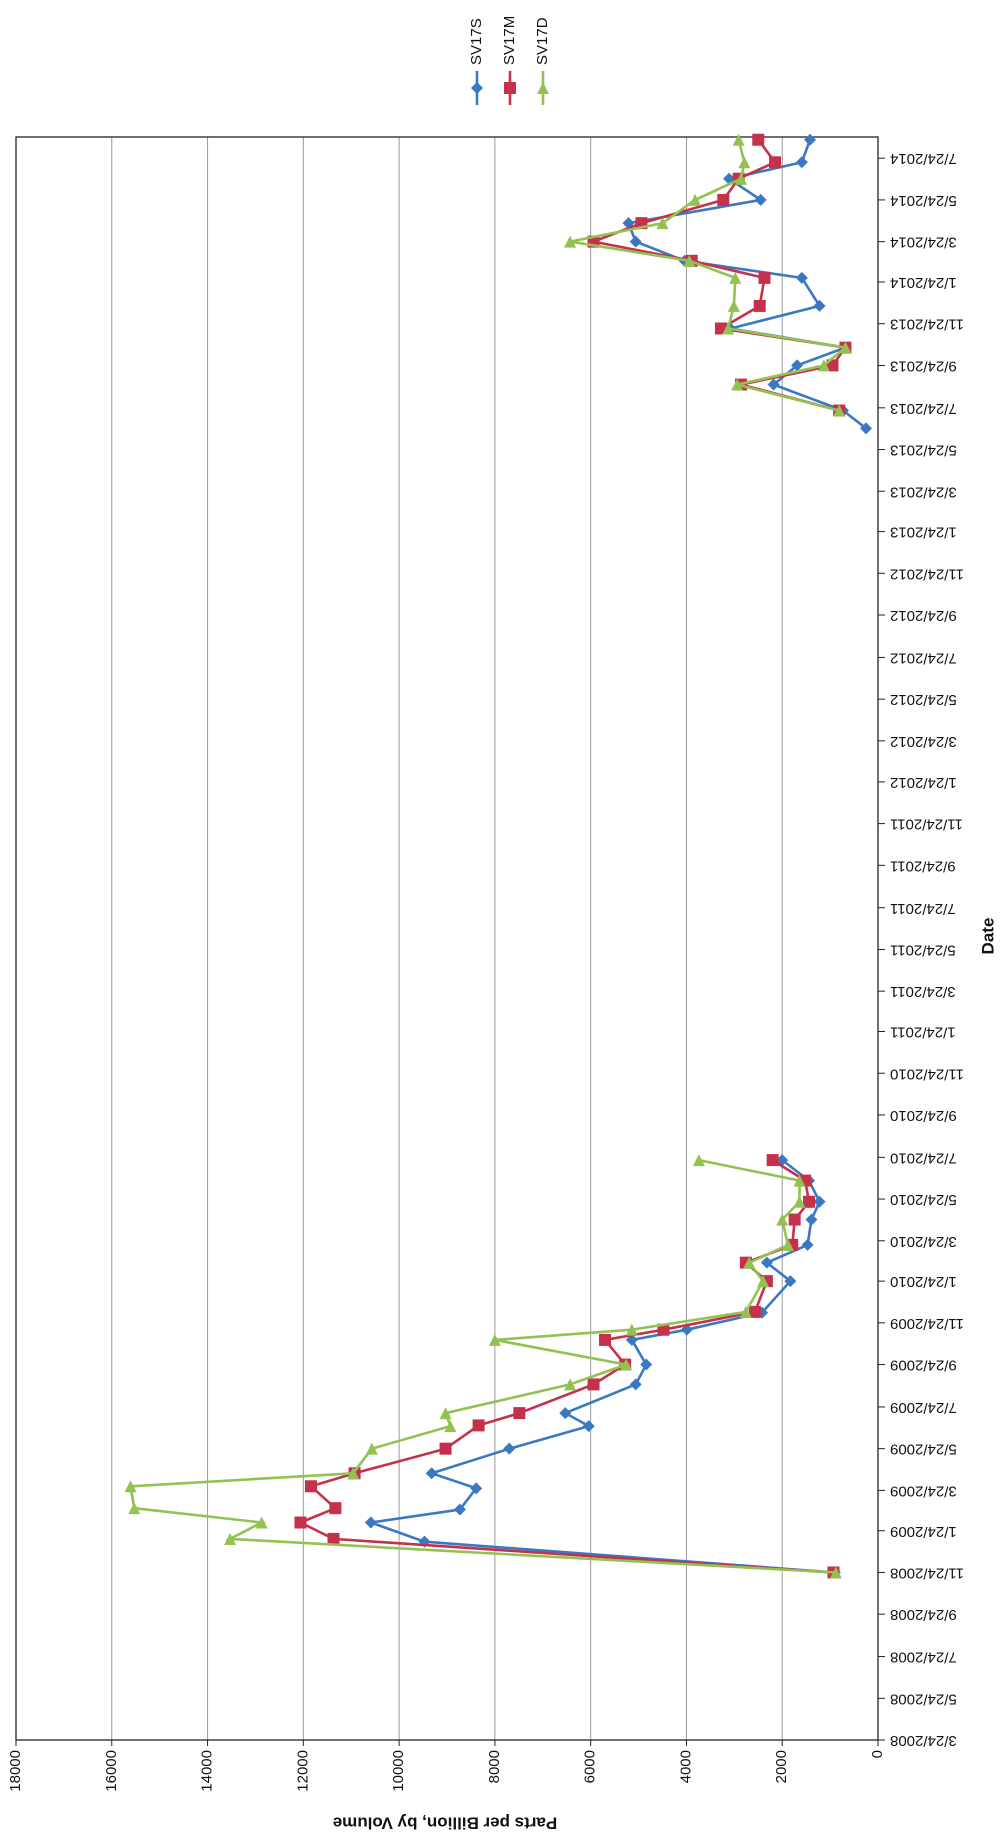 This screenshot has height=1837, width=1004. What do you see at coordinates (445, 1823) in the screenshot?
I see `y-axis-title: Parts per Billion, by Volume` at bounding box center [445, 1823].